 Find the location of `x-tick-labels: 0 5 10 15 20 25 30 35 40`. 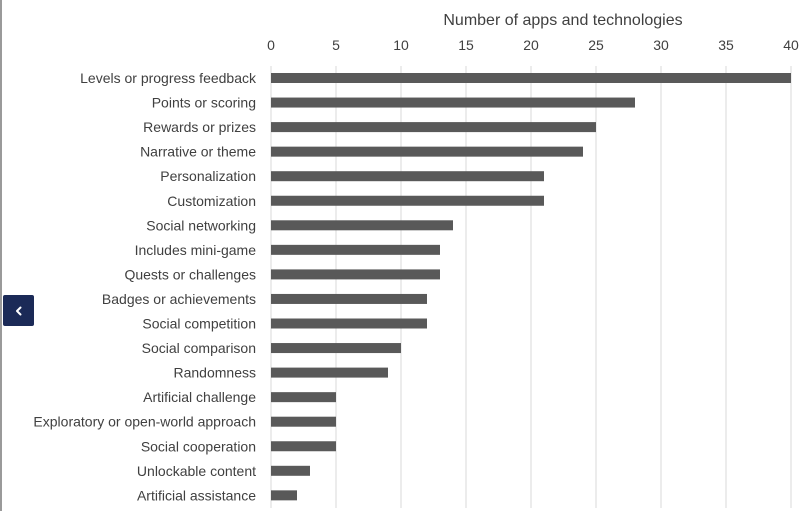

x-tick-labels: 0 5 10 15 20 25 30 35 40 is located at coordinates (533, 45).